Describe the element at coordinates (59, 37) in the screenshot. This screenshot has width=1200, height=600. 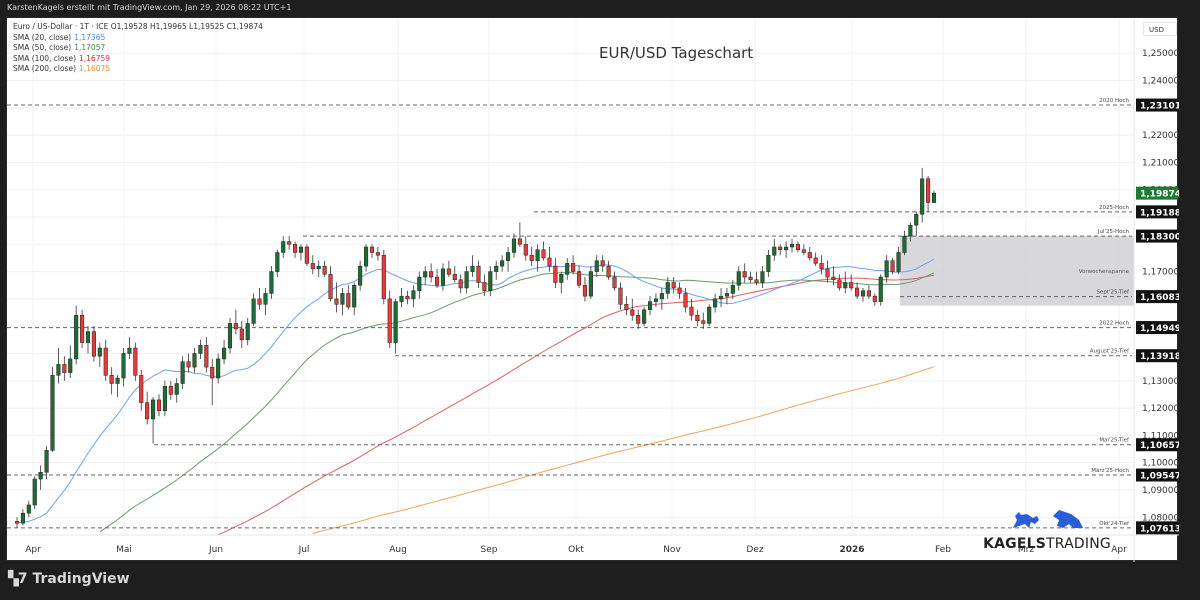
I see `sma20-legend: SMA (20, close) 1,17365` at that location.